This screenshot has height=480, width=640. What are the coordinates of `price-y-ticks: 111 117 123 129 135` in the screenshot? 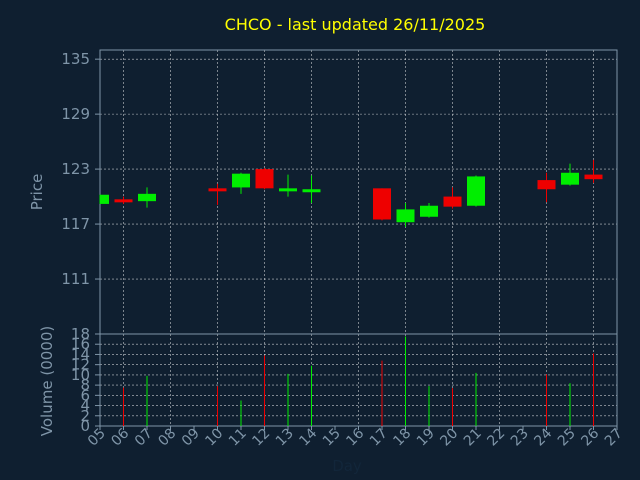 It's located at (80, 169).